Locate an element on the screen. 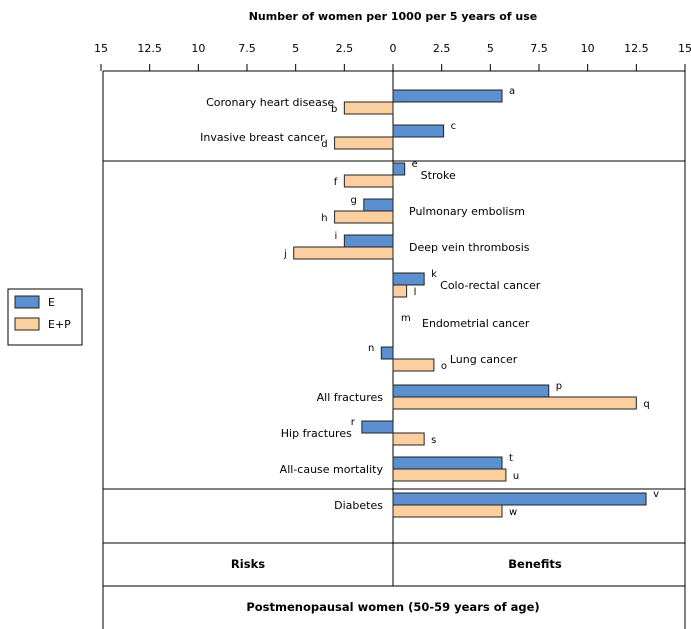 This screenshot has height=629, width=691. bar-c is located at coordinates (418, 131).